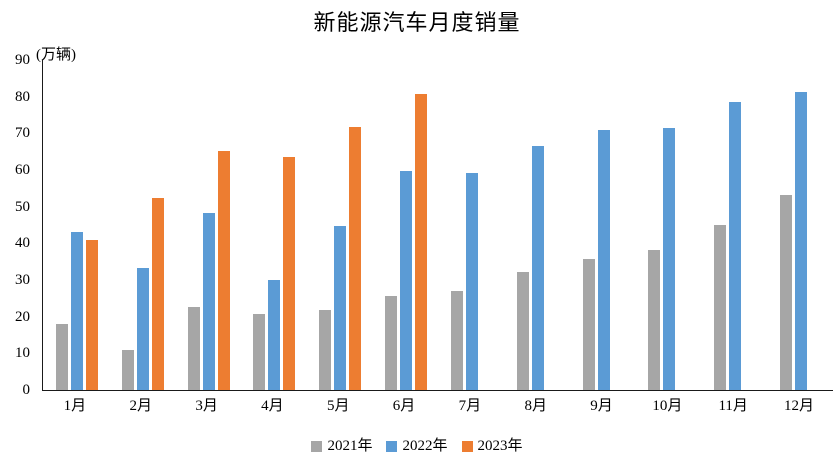  Describe the element at coordinates (22, 133) in the screenshot. I see `y-axis-tick-label: 70` at that location.